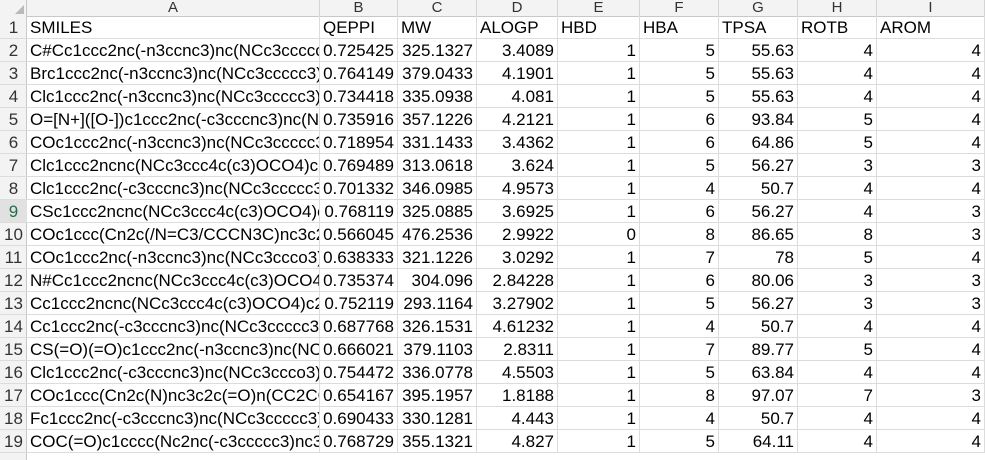 This screenshot has width=985, height=460. What do you see at coordinates (679, 27) in the screenshot?
I see `header-cell-f: HBA` at bounding box center [679, 27].